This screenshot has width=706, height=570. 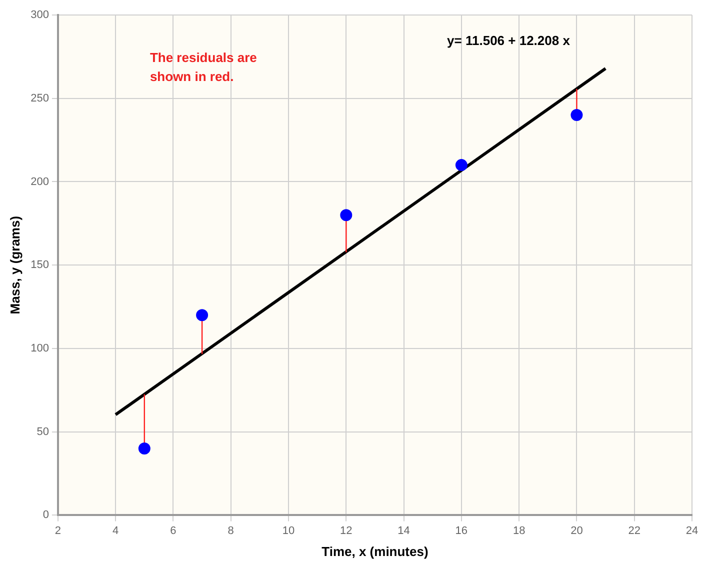 I want to click on x-tick-label: 16, so click(x=461, y=530).